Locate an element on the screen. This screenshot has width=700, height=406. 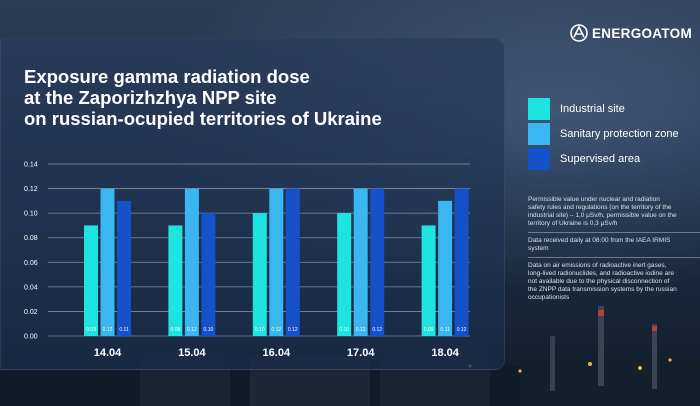
legend-item-sanitary-protection-zone: Sanitary protection zone is located at coordinates (603, 134).